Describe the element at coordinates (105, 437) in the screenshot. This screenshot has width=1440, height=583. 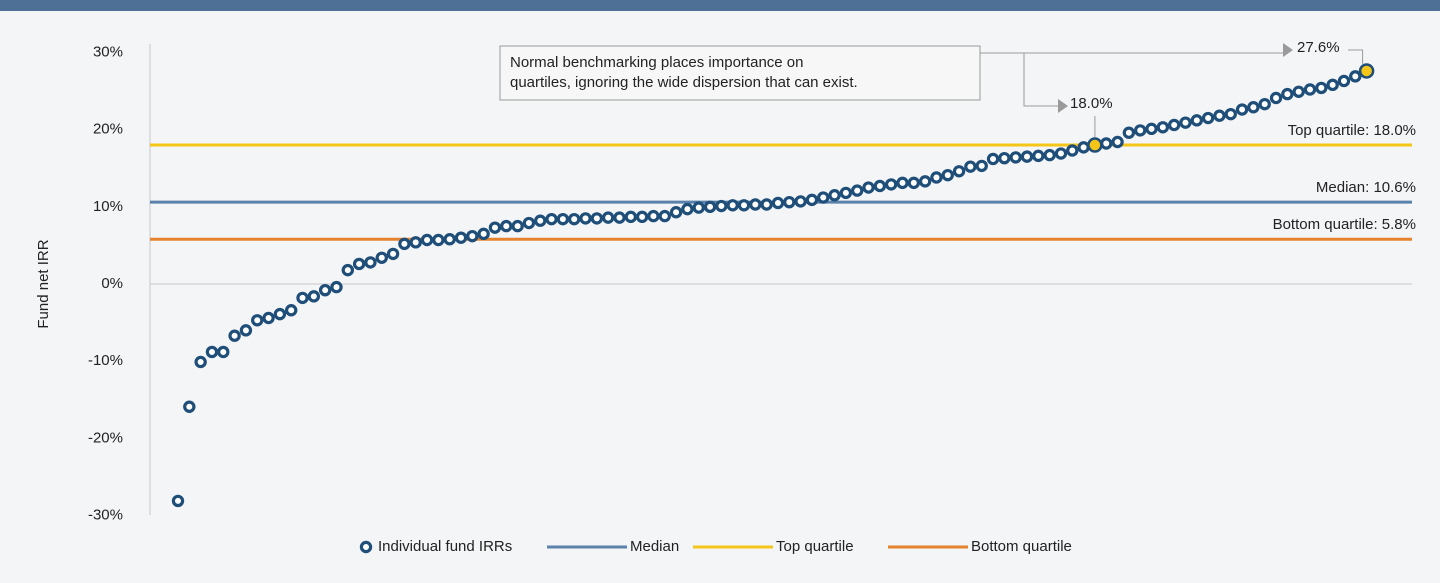
I see `y-tick-label: -20%` at that location.